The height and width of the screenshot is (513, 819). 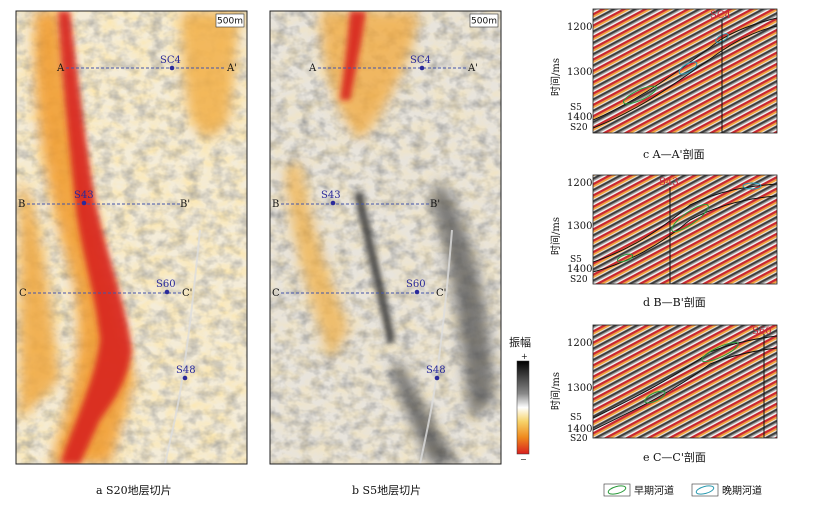 What do you see at coordinates (617, 490) in the screenshot?
I see `early-channel-icon` at bounding box center [617, 490].